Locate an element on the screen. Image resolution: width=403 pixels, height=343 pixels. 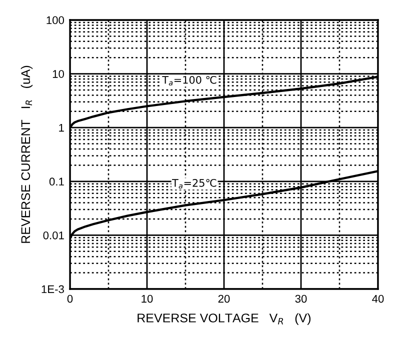
text: REVERSE CURRENT I$_{R}$ (uA) is located at coordinates (26, 154).